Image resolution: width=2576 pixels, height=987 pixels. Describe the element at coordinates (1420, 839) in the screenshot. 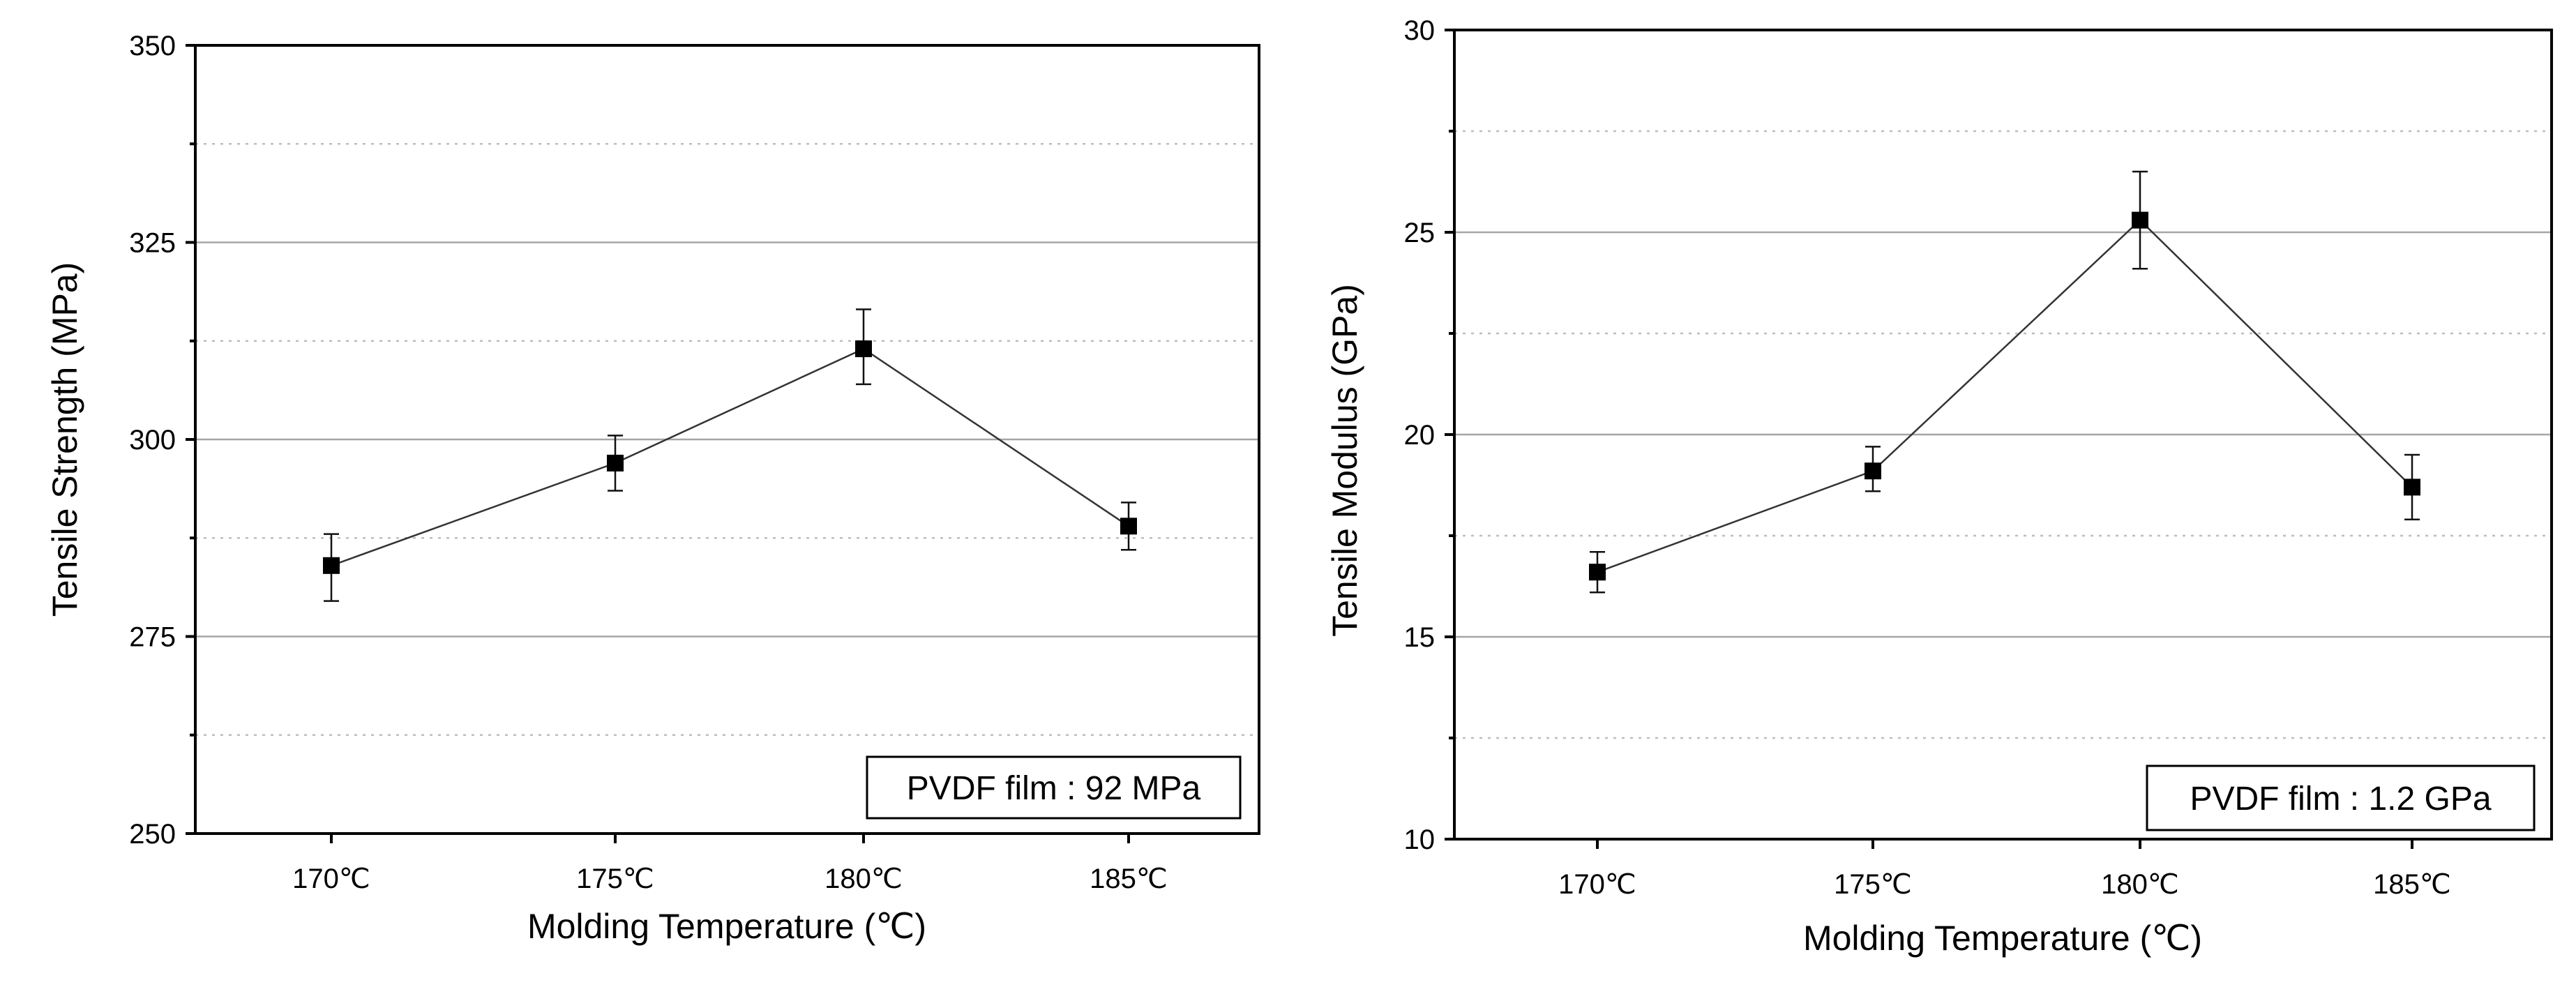

I see `y-tick-label: 10` at that location.